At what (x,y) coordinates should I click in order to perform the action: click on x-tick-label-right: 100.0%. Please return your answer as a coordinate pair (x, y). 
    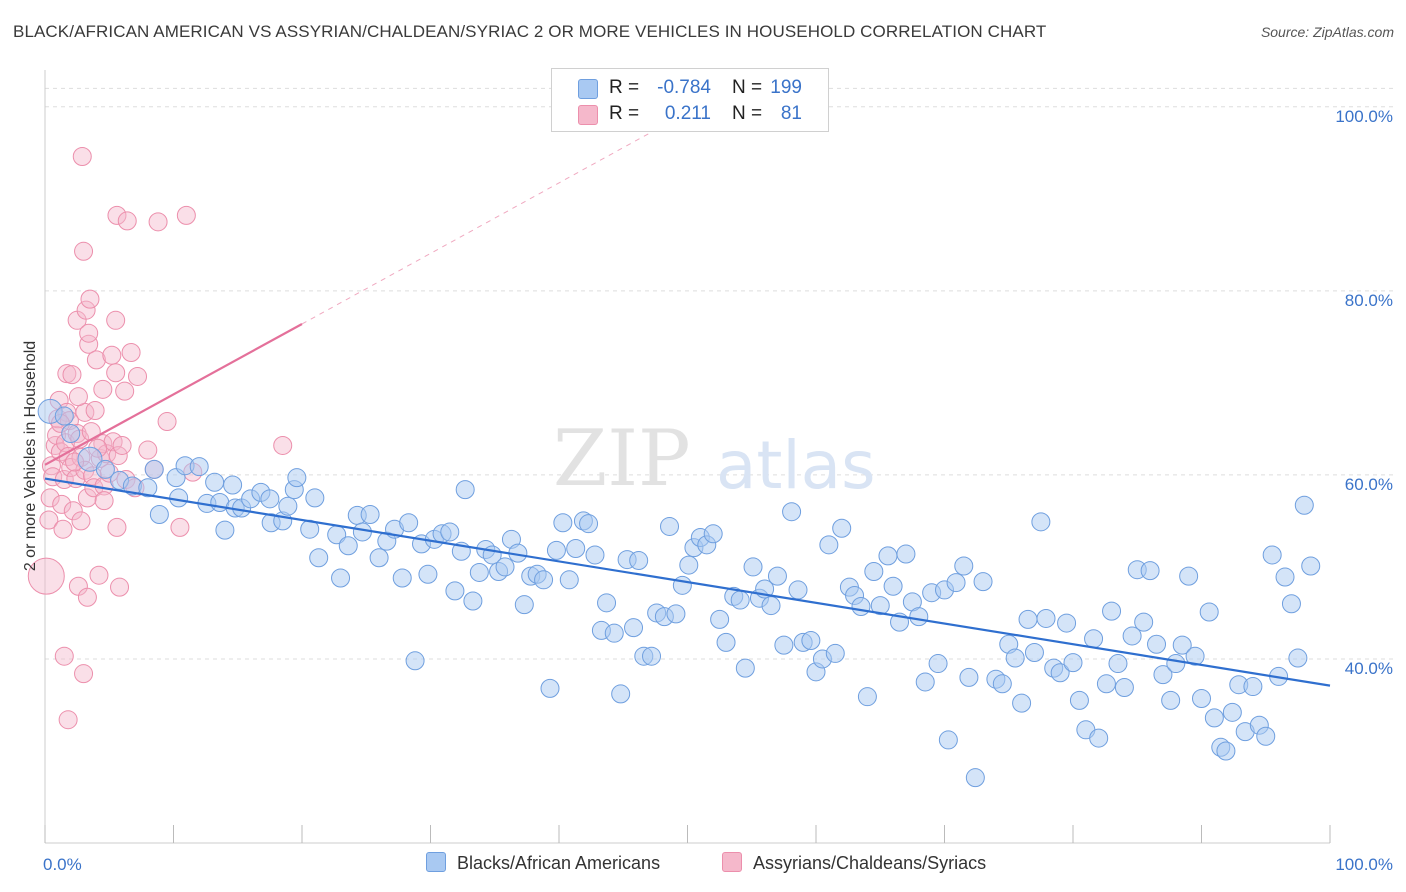
    Looking at the image, I should click on (1364, 864).